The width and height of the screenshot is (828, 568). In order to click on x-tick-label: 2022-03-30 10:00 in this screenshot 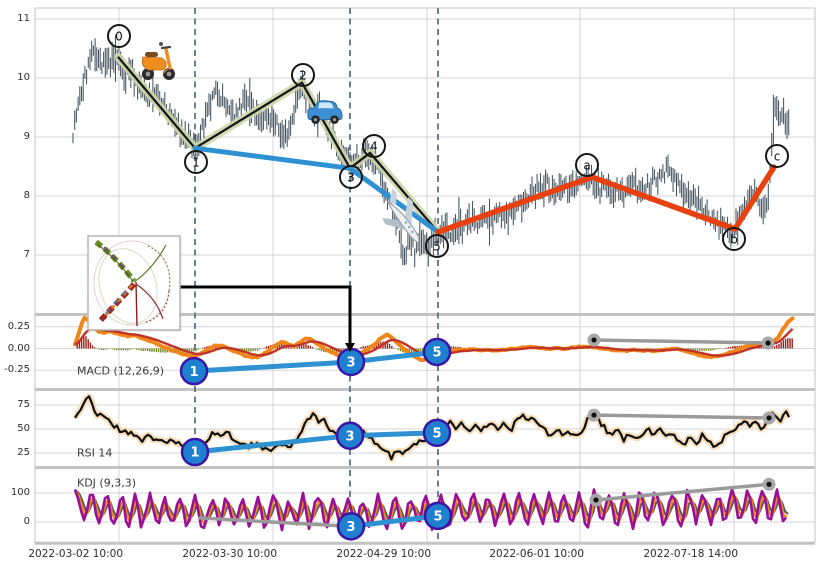, I will do `click(229, 554)`.